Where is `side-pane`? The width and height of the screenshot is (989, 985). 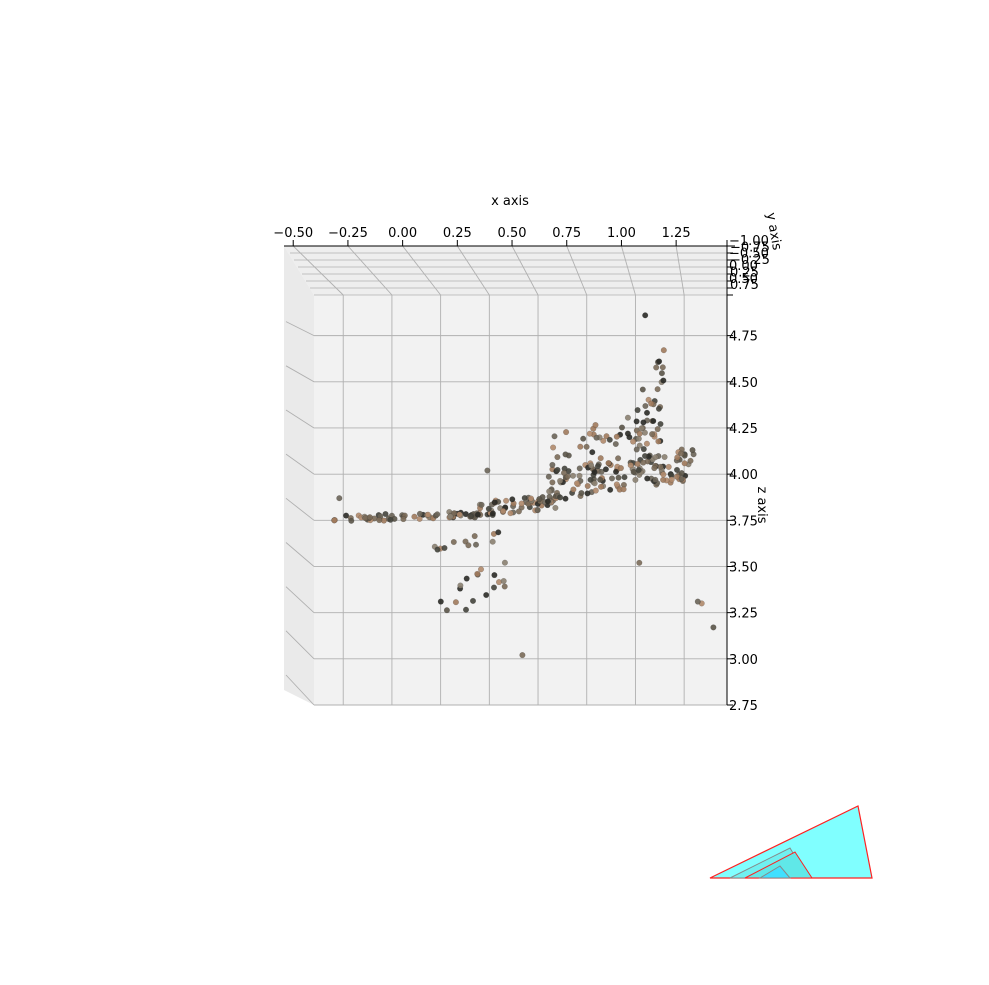
side-pane is located at coordinates (299, 475).